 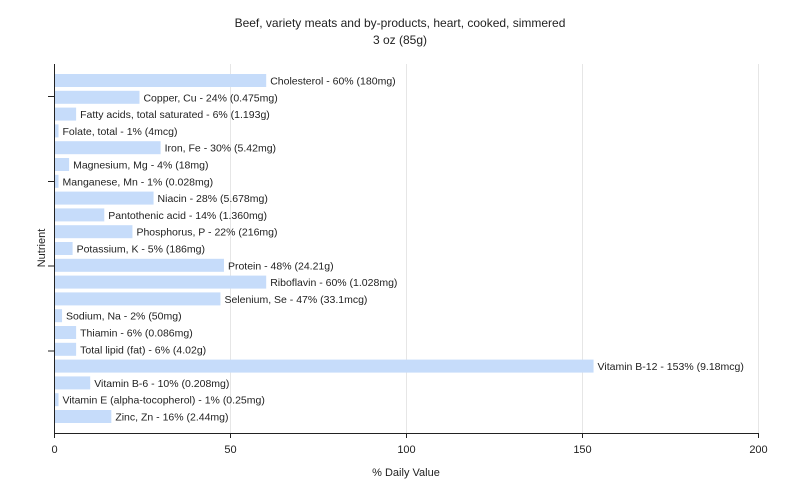 I want to click on x-tick-label-200: 200, so click(x=758, y=450).